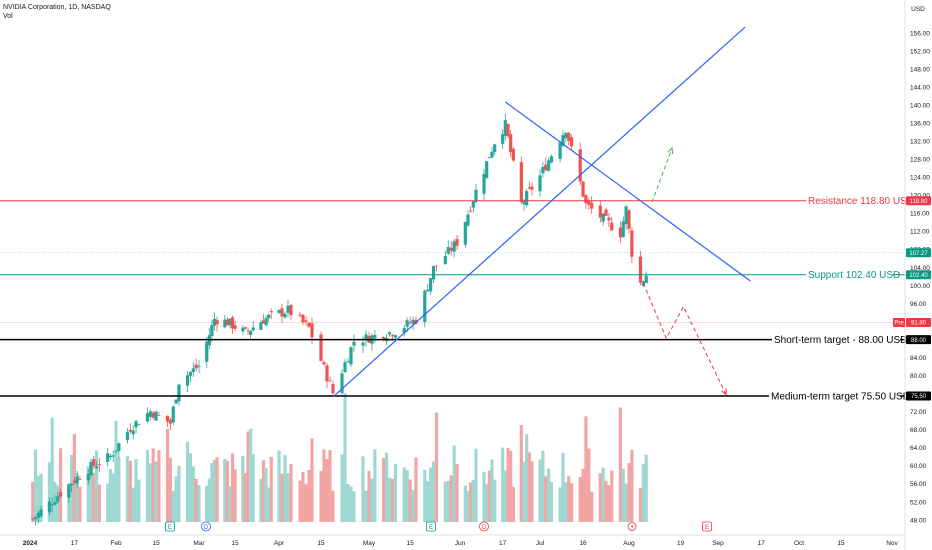  What do you see at coordinates (899, 324) in the screenshot?
I see `price-tag-label: Pre` at bounding box center [899, 324].